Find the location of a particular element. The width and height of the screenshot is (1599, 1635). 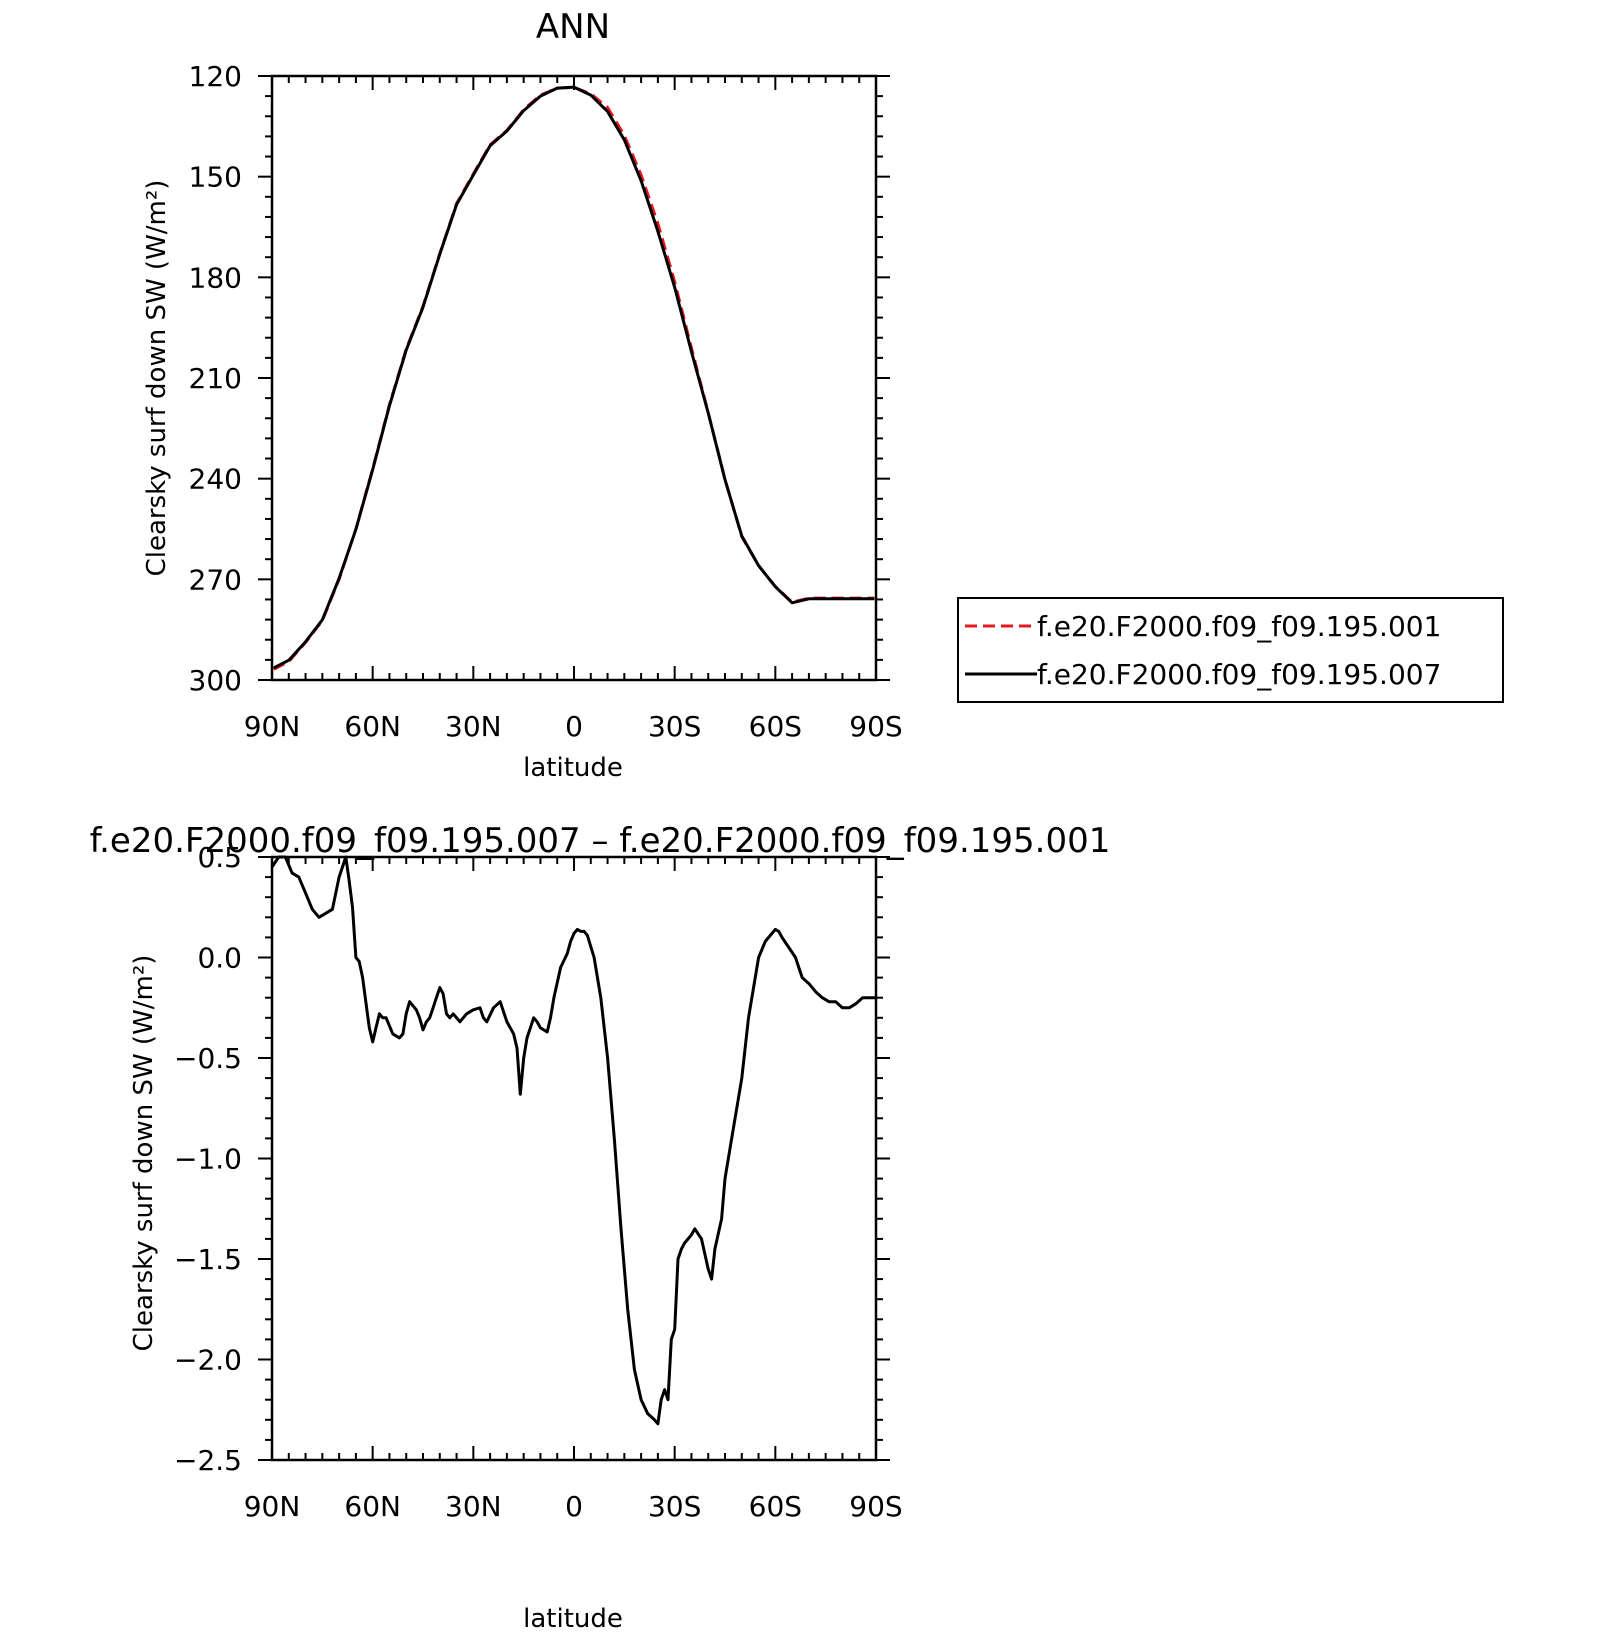

bottom-series-lines is located at coordinates (573, 1140).